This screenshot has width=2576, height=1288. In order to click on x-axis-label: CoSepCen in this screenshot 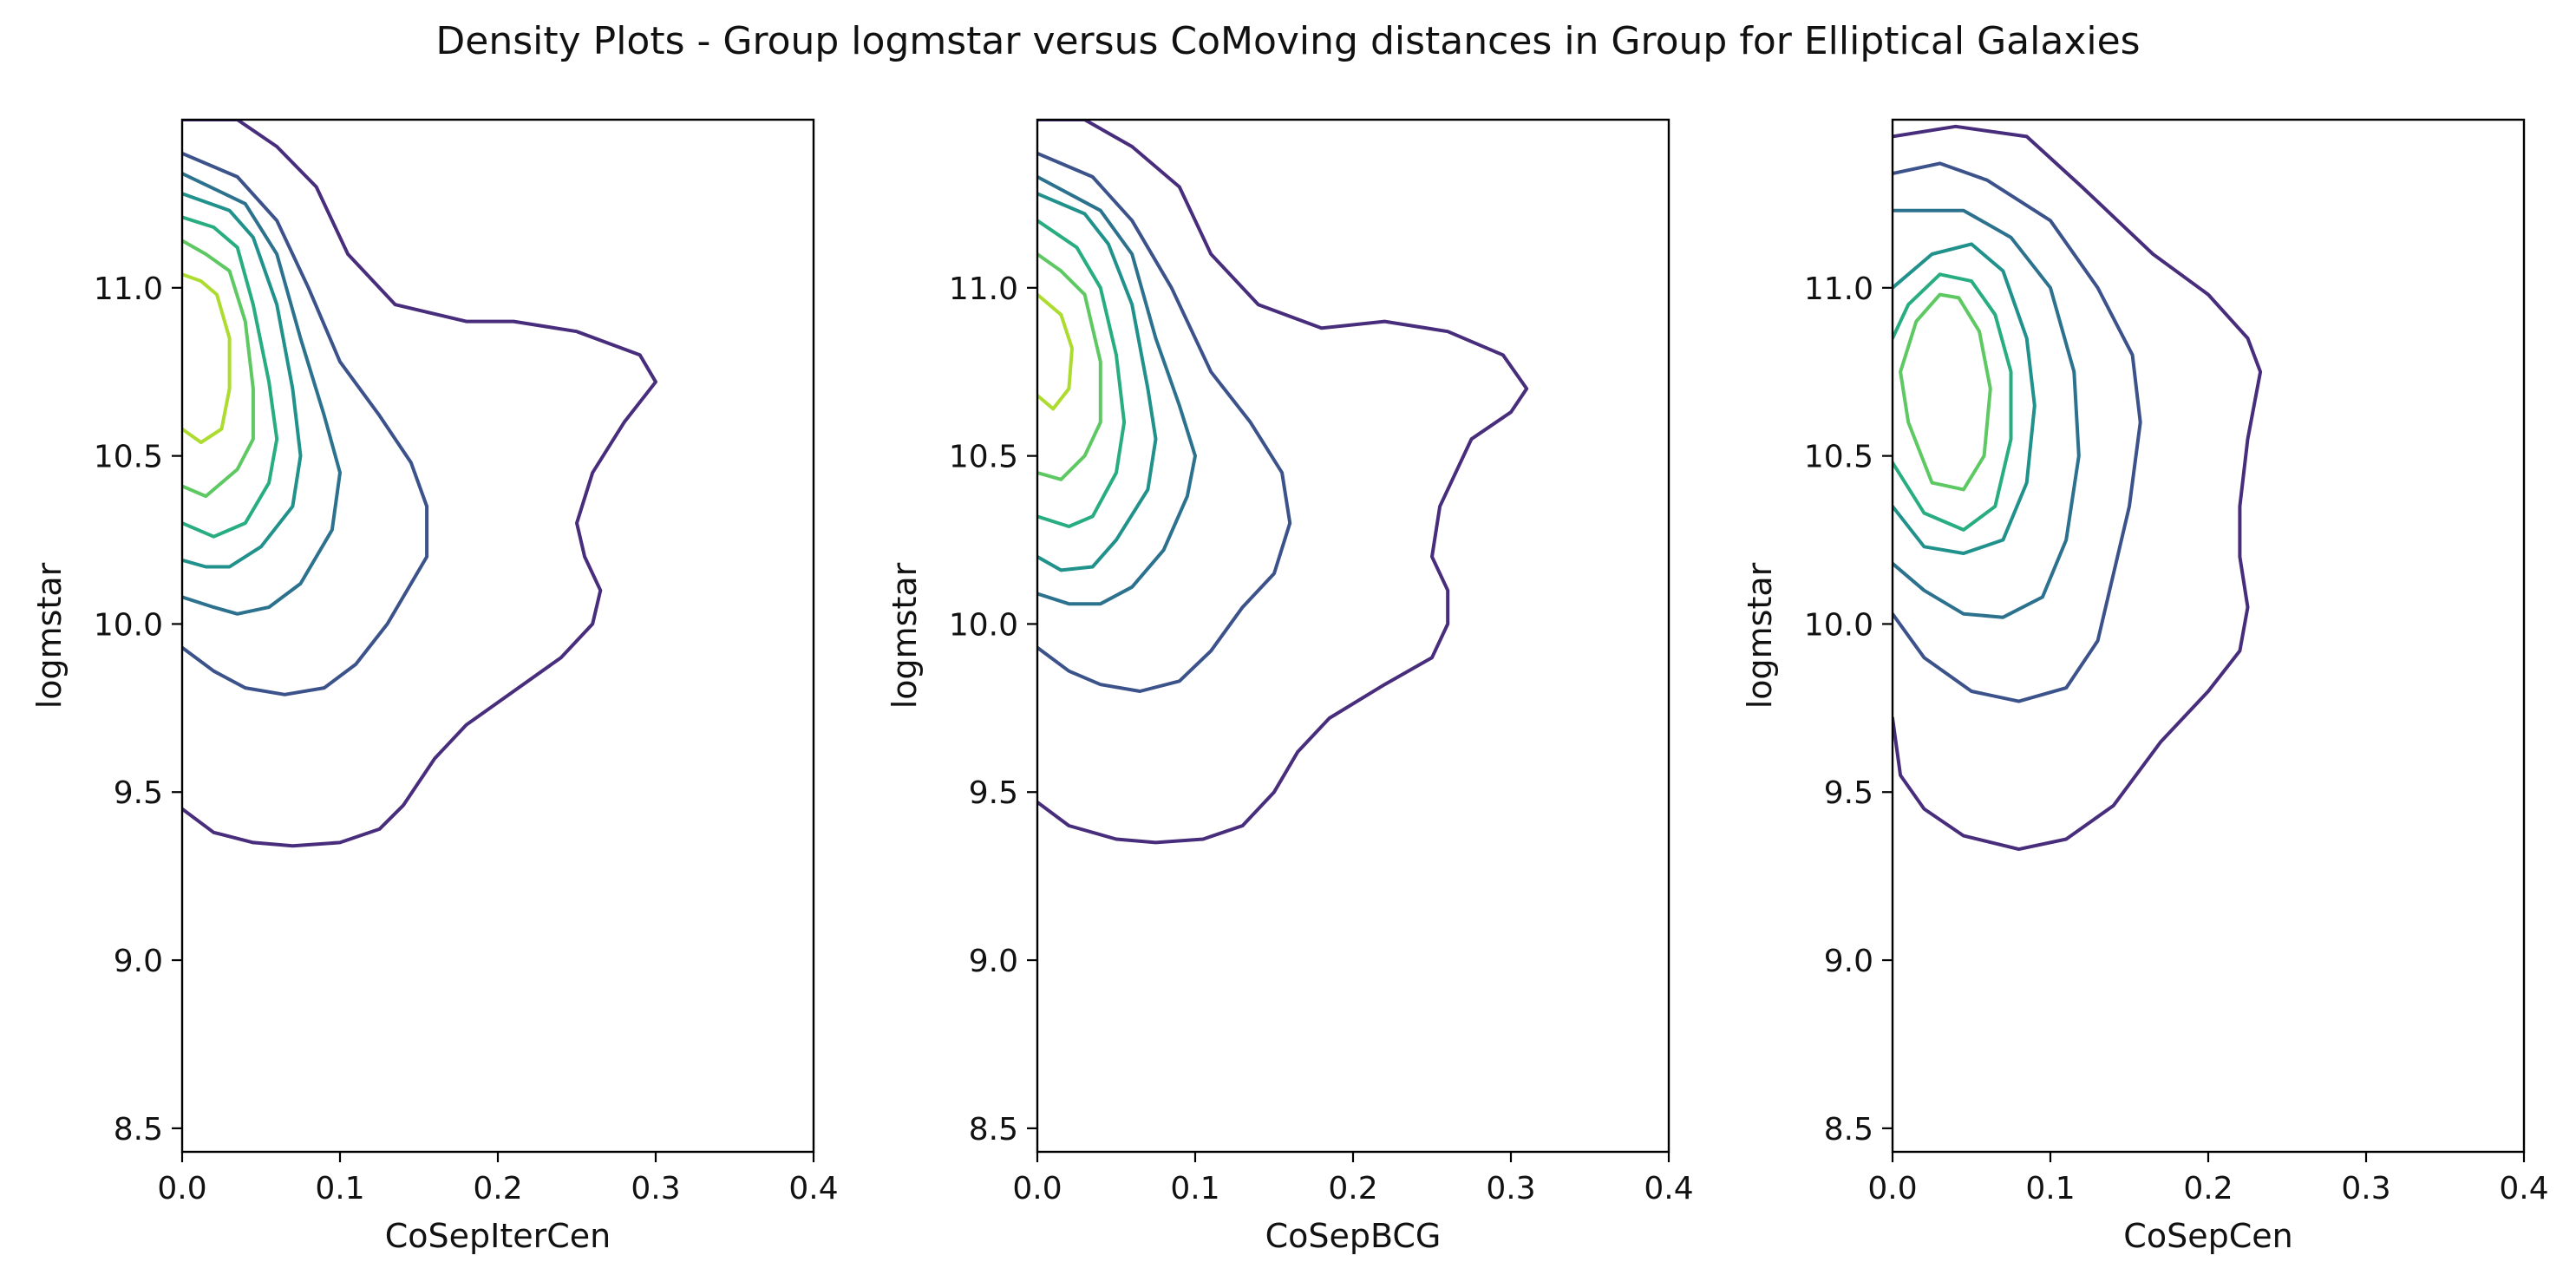, I will do `click(2207, 1236)`.